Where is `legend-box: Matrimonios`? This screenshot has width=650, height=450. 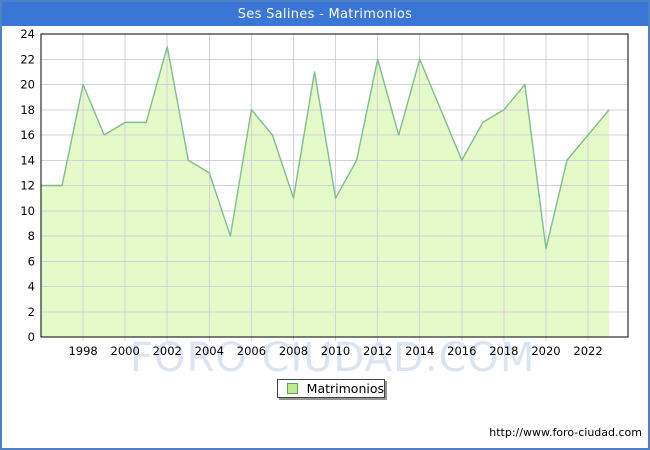
legend-box: Matrimonios is located at coordinates (331, 388).